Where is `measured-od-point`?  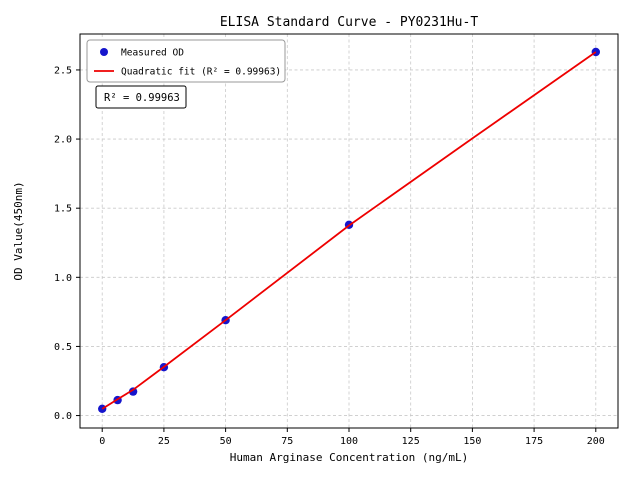
measured-od-point is located at coordinates (133, 391).